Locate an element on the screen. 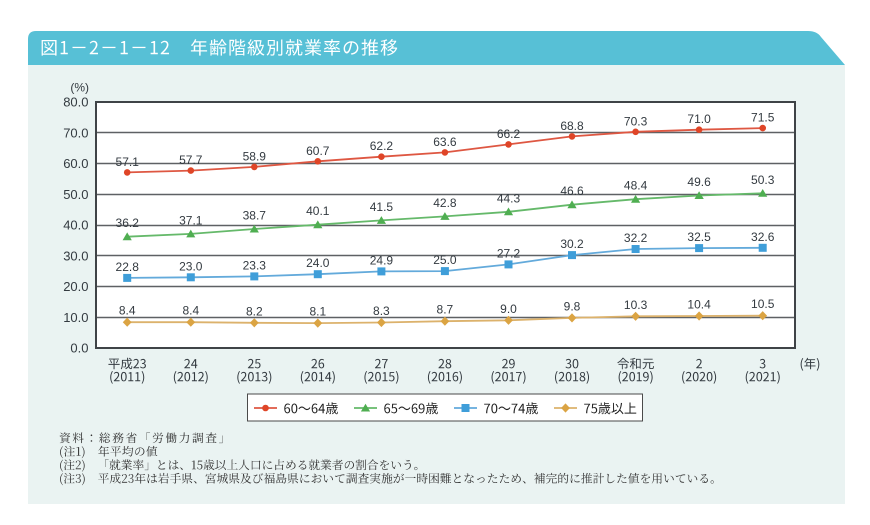  svg-text: 40.1 is located at coordinates (318, 211).